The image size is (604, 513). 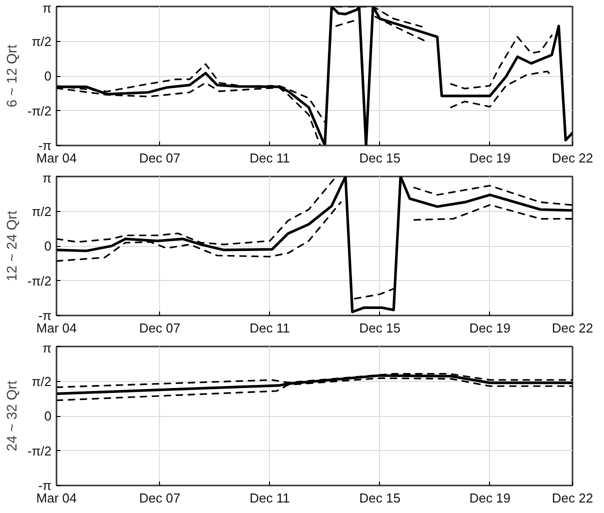 What do you see at coordinates (11, 246) in the screenshot?
I see `y-axis-title: 12 ~ 24 Qrt` at bounding box center [11, 246].